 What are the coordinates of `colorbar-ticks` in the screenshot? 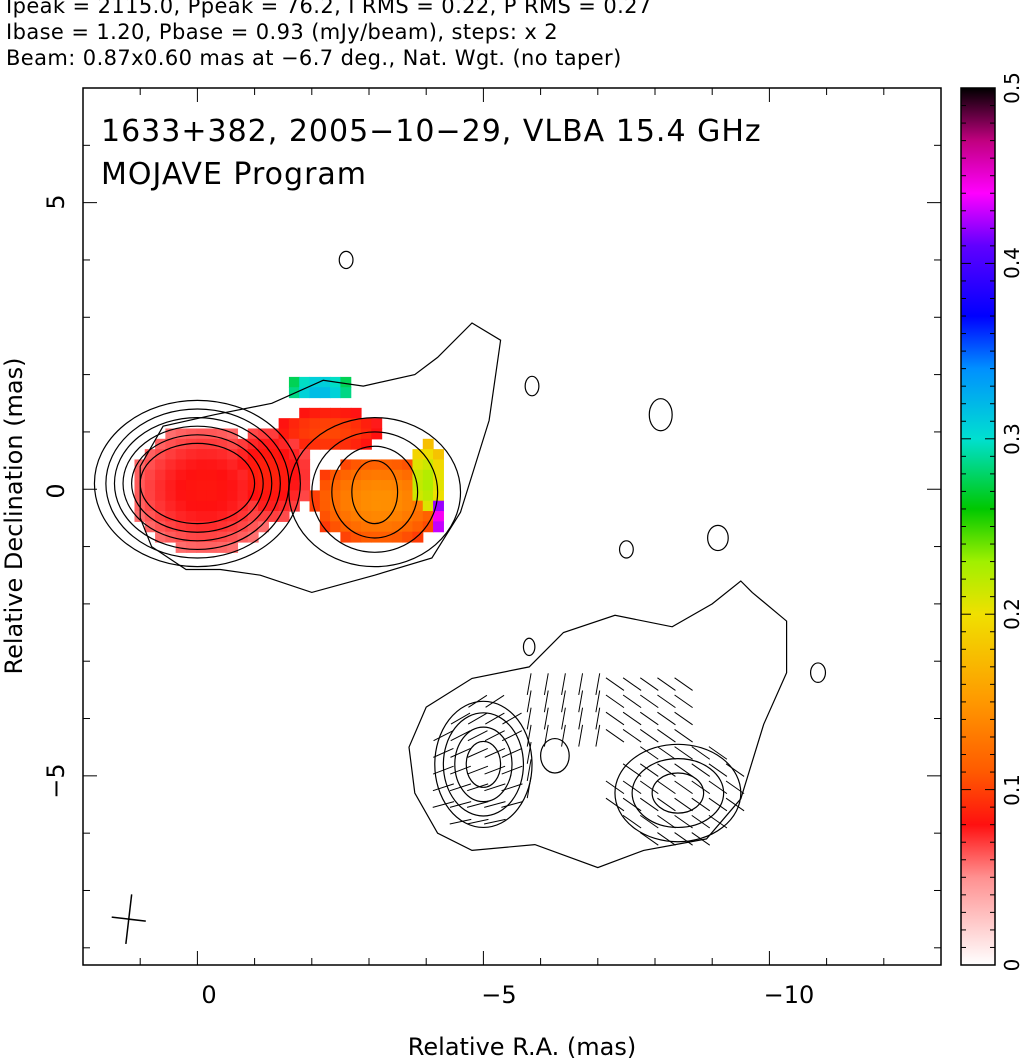 It's located at (978, 526).